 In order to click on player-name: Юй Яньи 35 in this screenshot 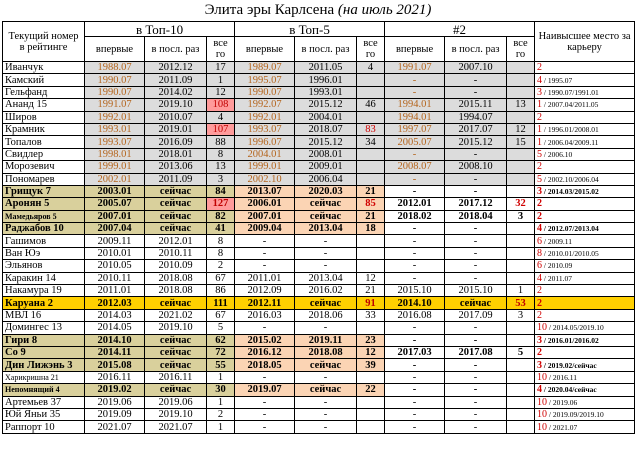, I will do `click(43, 414)`.